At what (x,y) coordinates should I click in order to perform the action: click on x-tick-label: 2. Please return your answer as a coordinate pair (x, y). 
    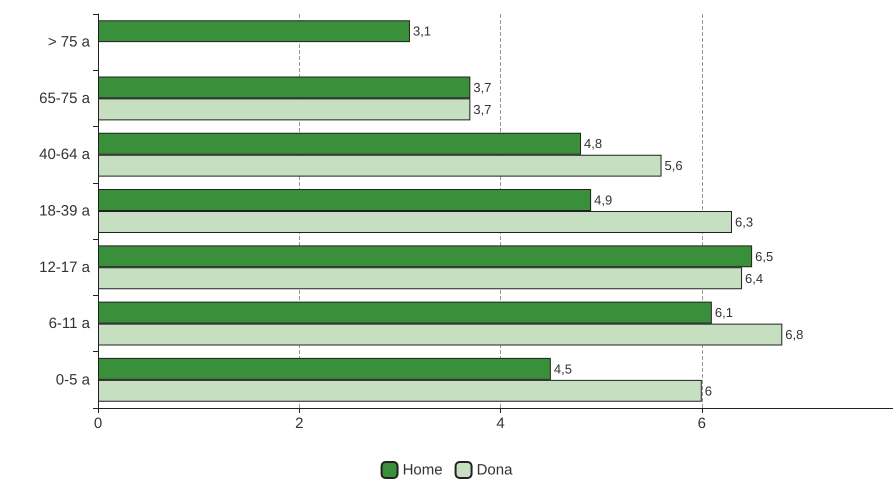
    Looking at the image, I should click on (299, 423).